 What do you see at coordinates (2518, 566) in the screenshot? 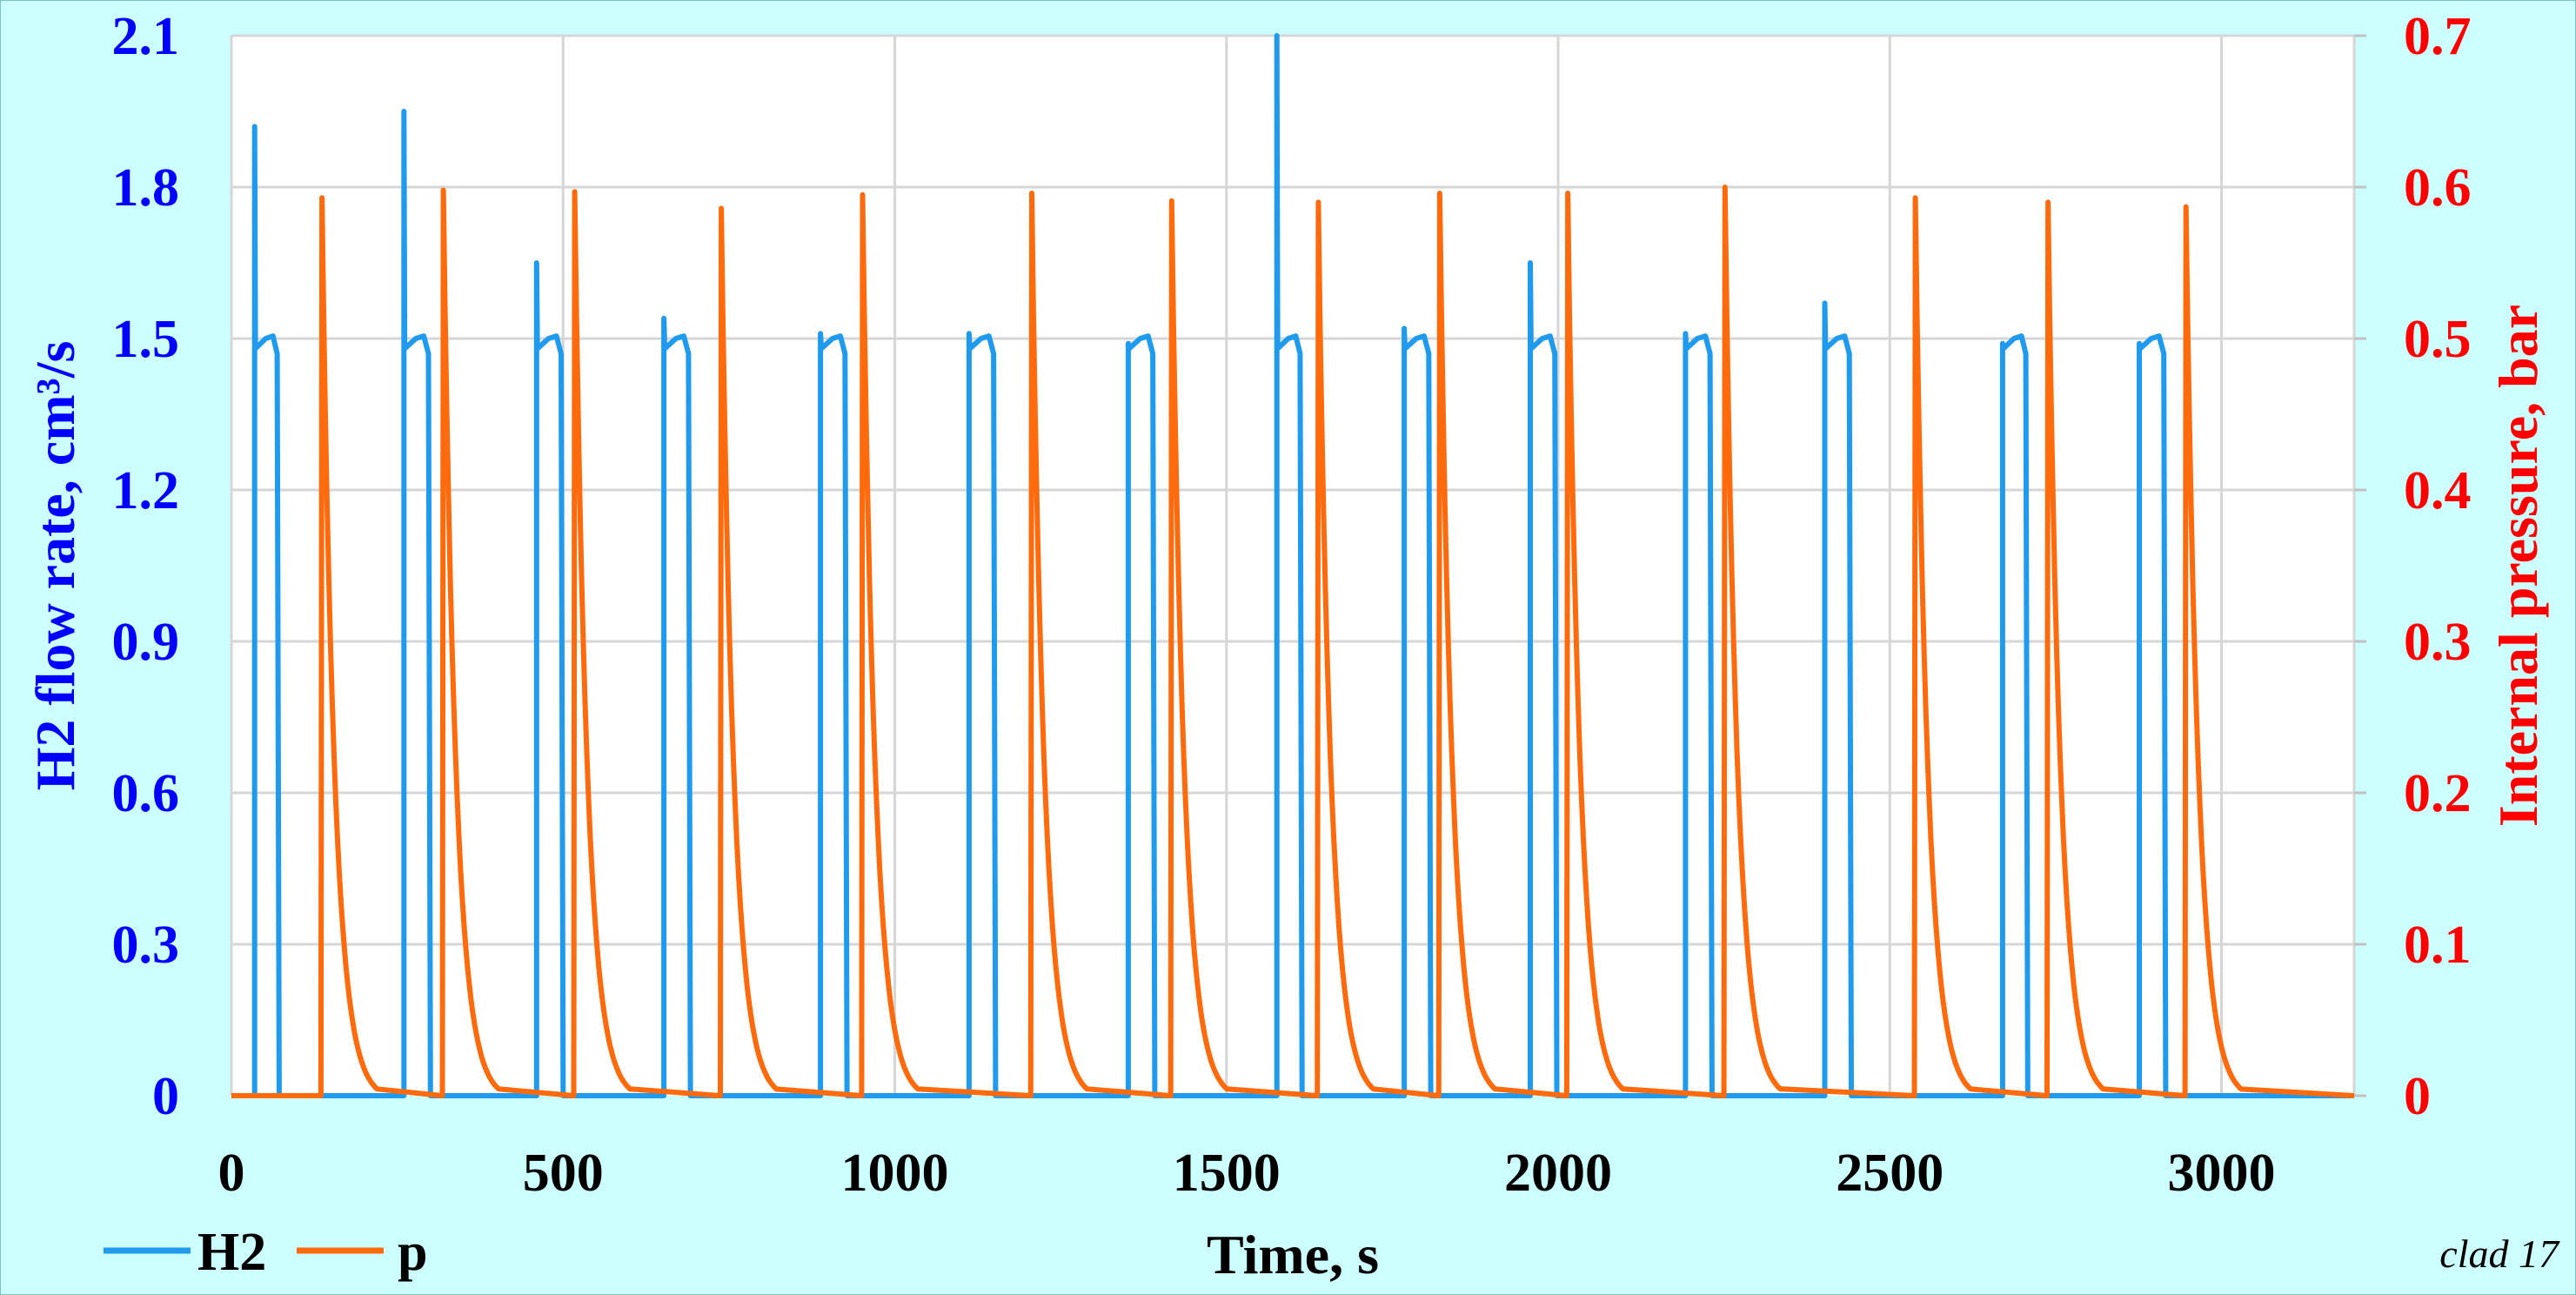
I see `right-y-axis-title: Internal pressure, bar` at bounding box center [2518, 566].